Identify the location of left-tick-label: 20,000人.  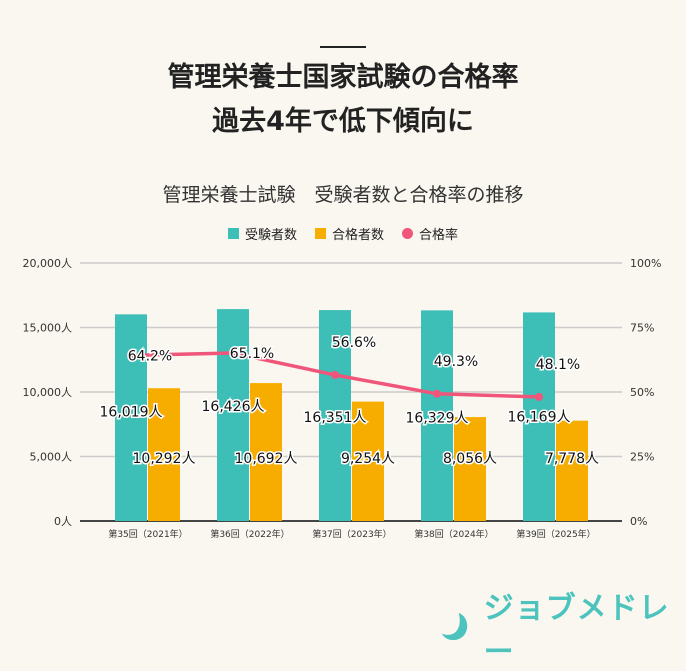
(48, 263).